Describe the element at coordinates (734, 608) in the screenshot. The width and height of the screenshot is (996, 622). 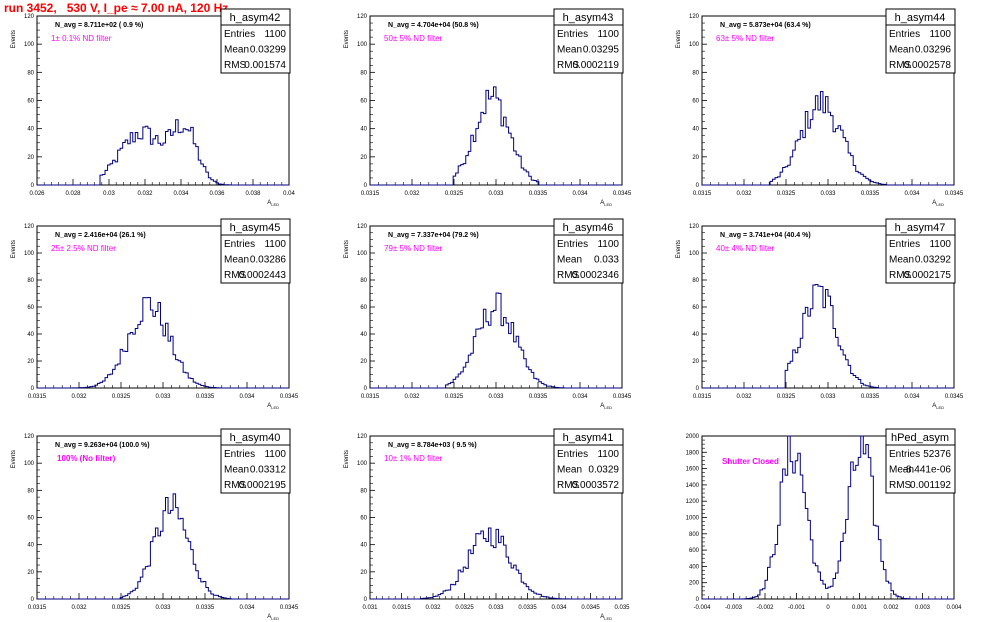
I see `x-tick-label: -0.003` at that location.